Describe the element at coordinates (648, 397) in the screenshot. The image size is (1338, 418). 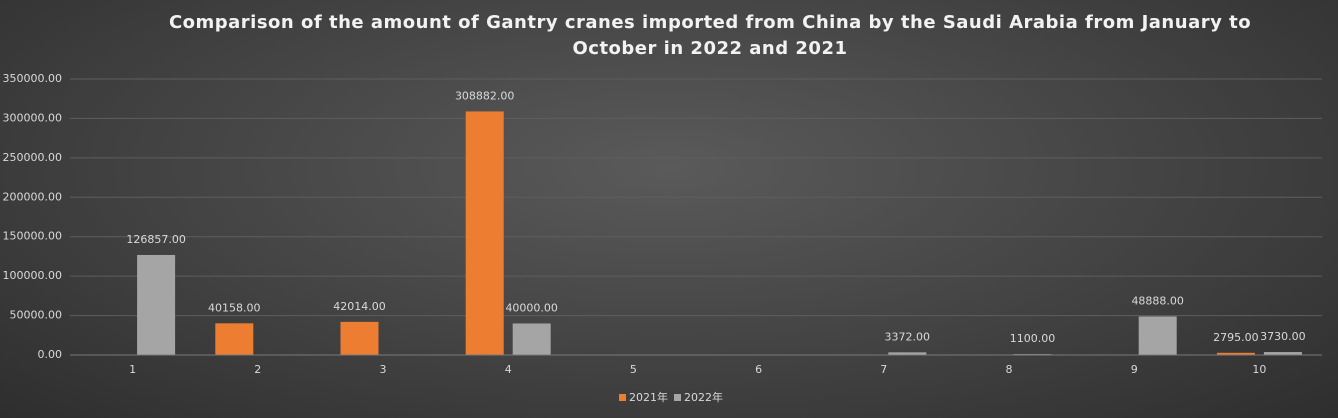
I see `legend-label: 2021年` at that location.